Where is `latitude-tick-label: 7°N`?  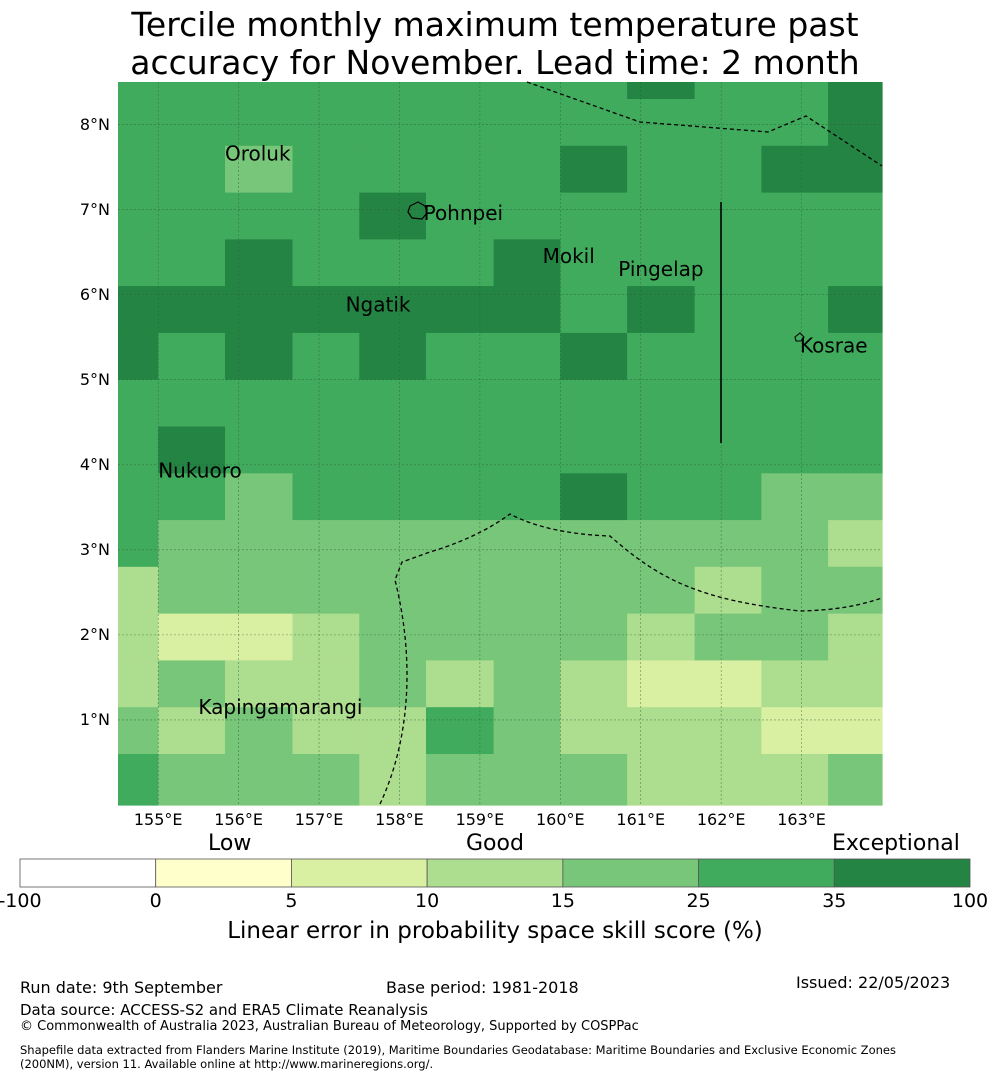 latitude-tick-label: 7°N is located at coordinates (94, 209).